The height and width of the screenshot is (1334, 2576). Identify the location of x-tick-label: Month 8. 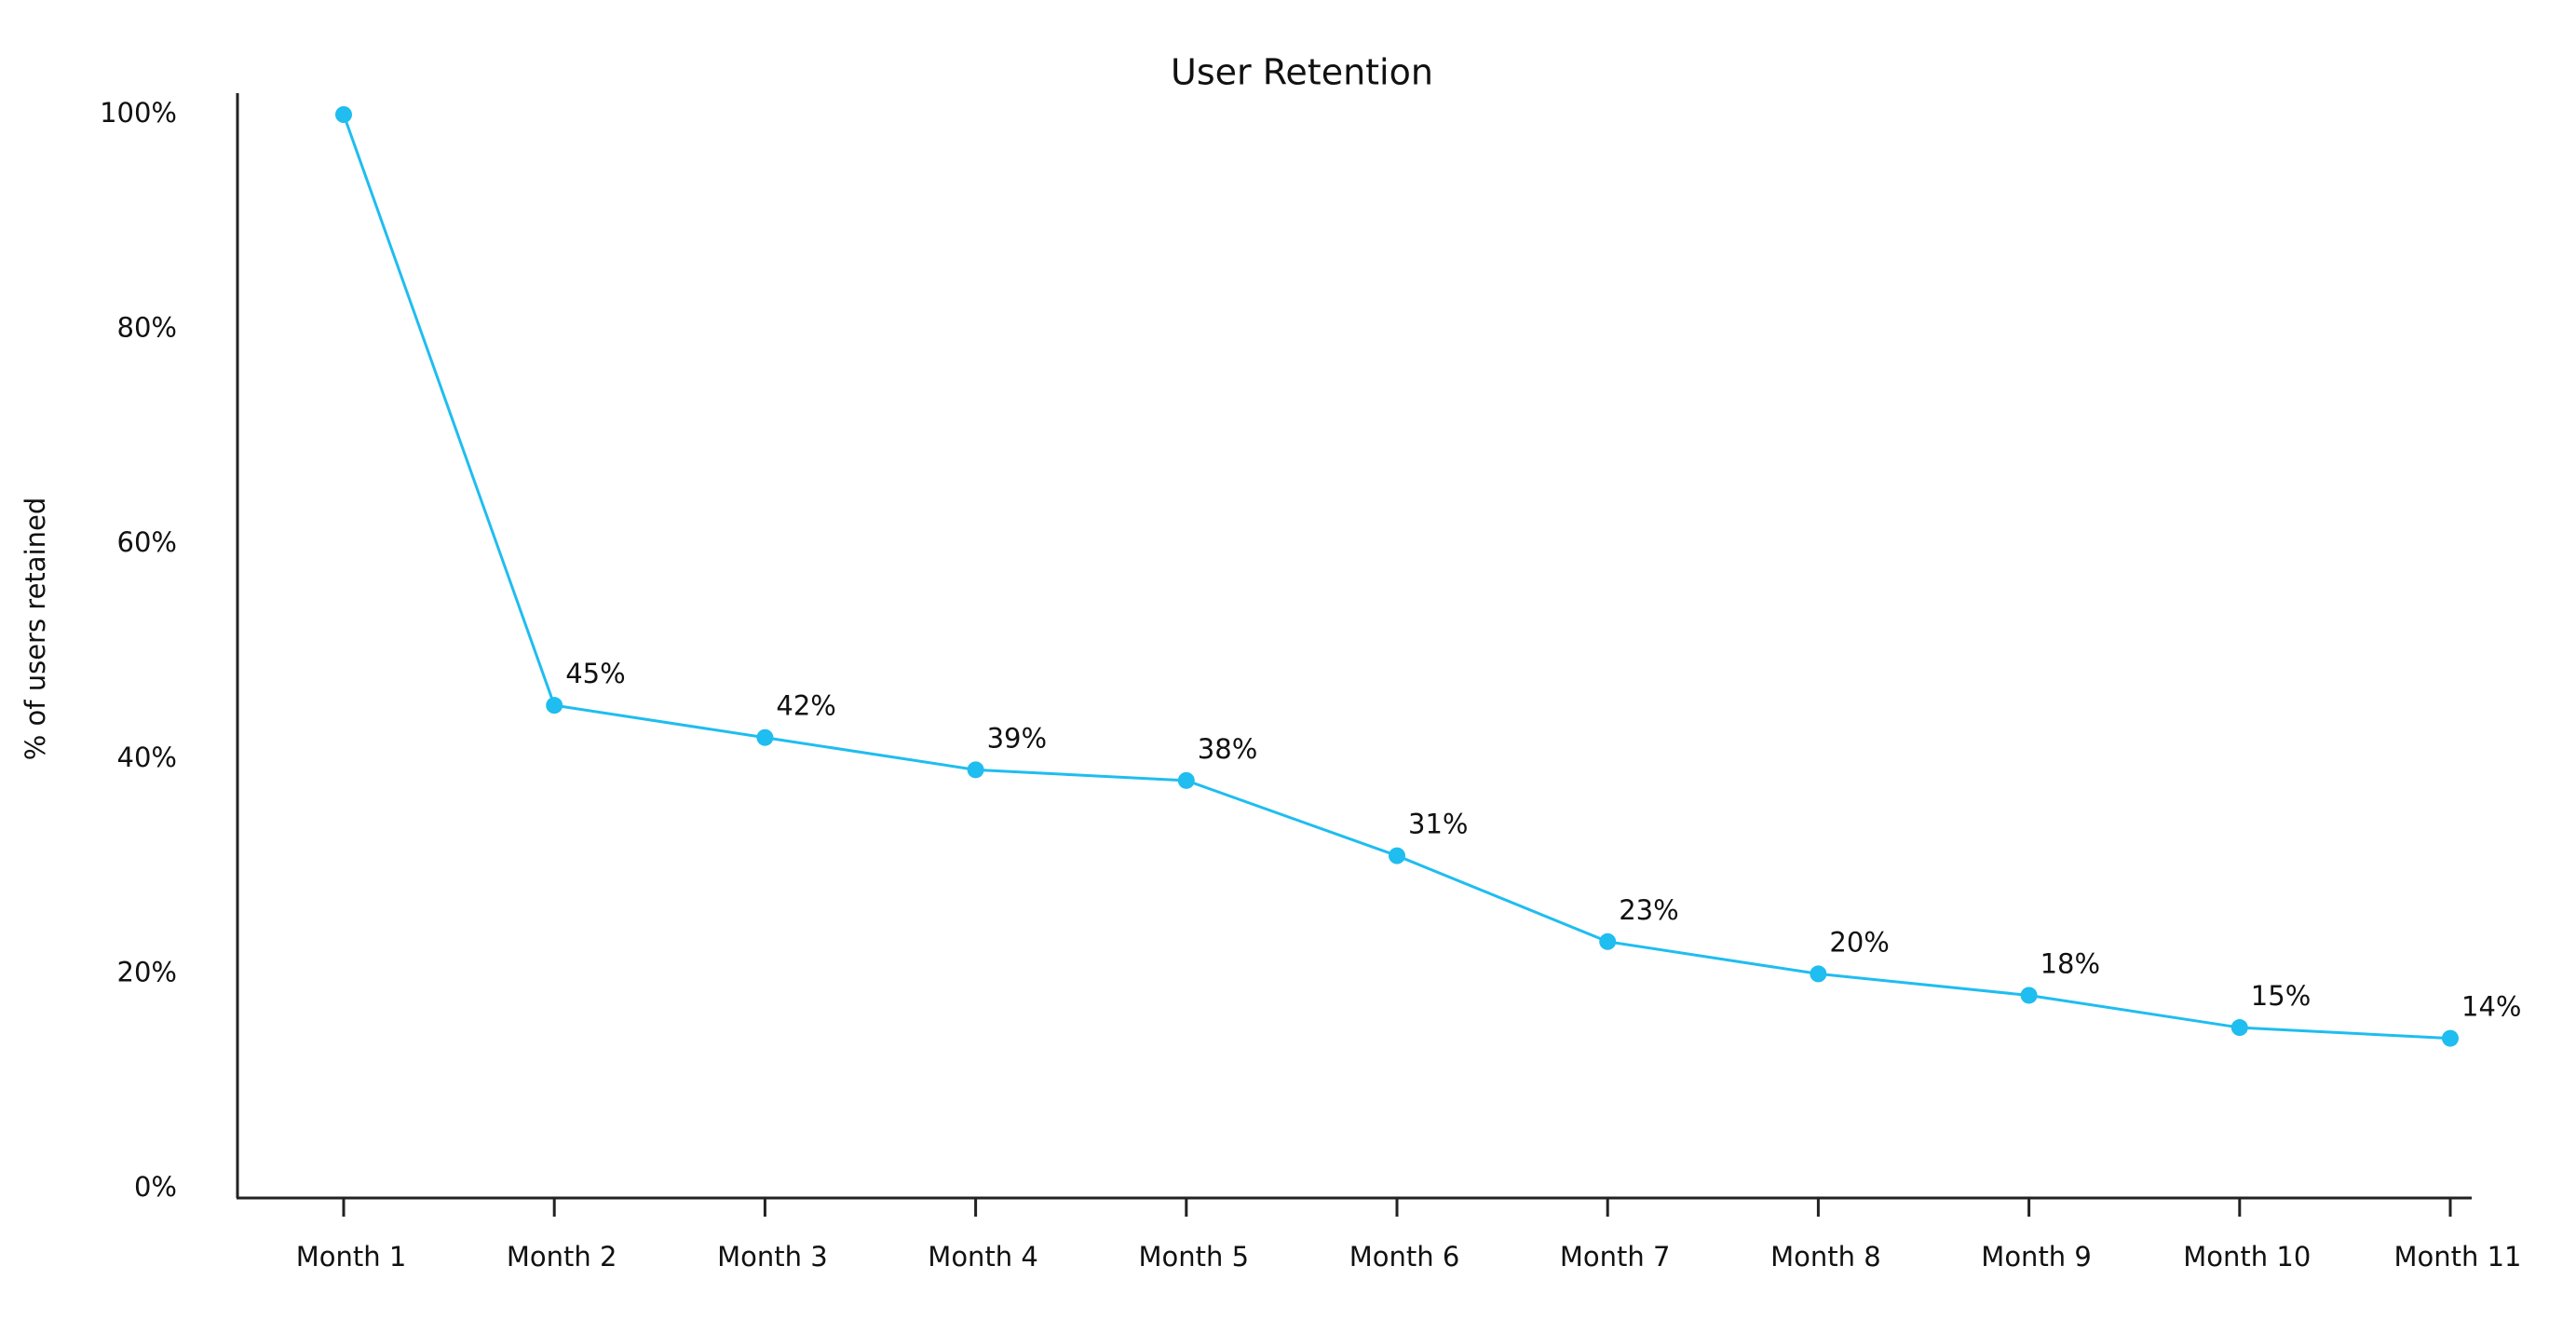
(1825, 1257).